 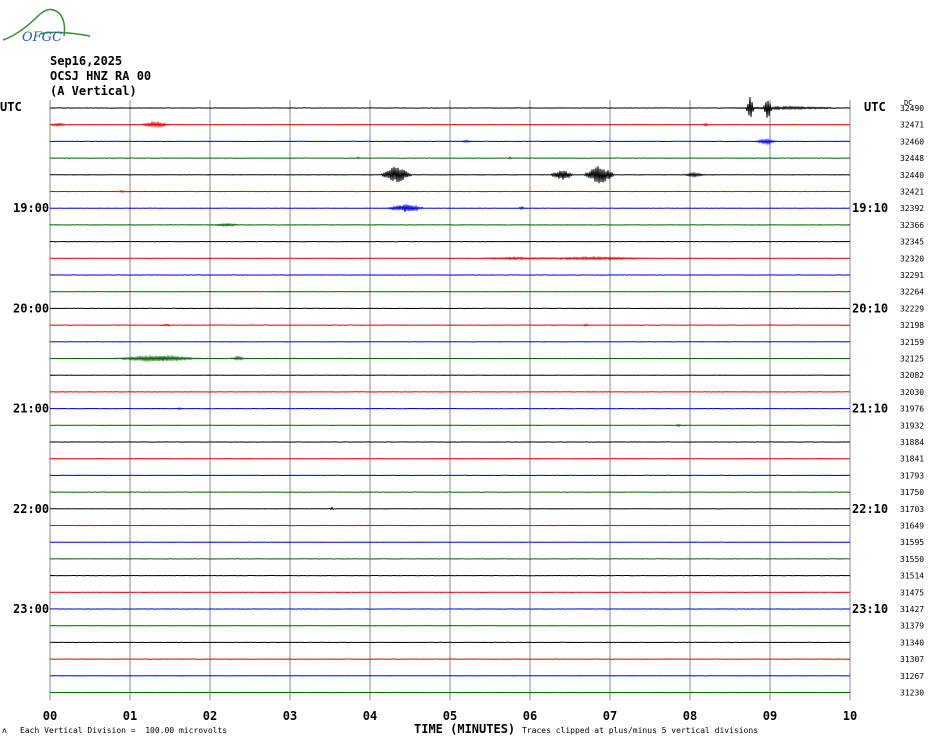 I want to click on dc-offset-label: 32159, so click(x=912, y=342).